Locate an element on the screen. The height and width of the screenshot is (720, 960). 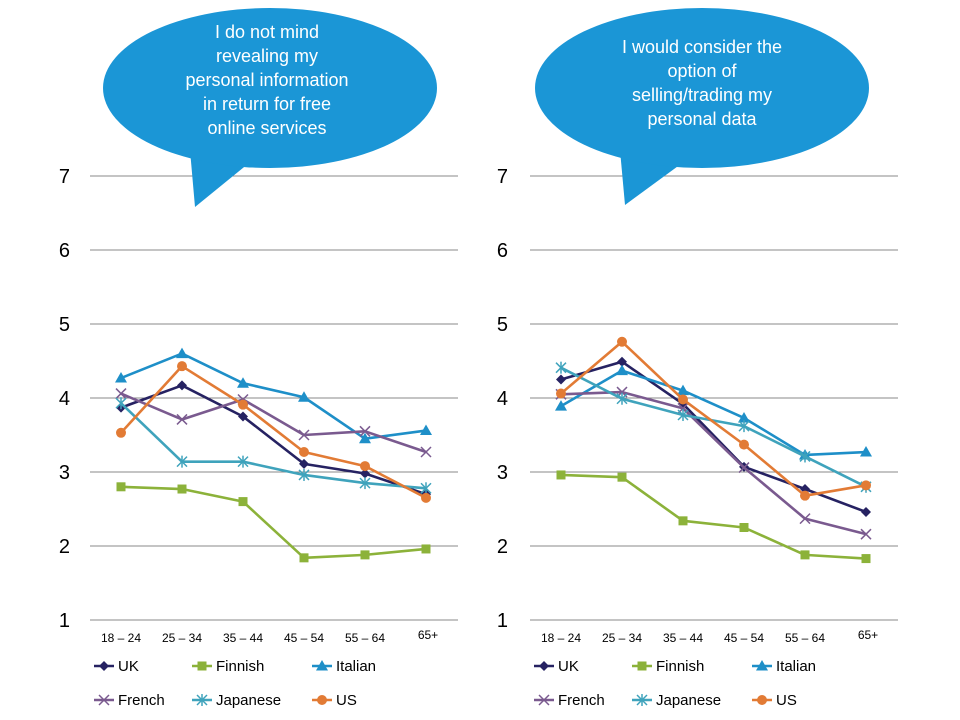
legend-2: UK Finnish Italian French Japanese US is located at coordinates (675, 683).